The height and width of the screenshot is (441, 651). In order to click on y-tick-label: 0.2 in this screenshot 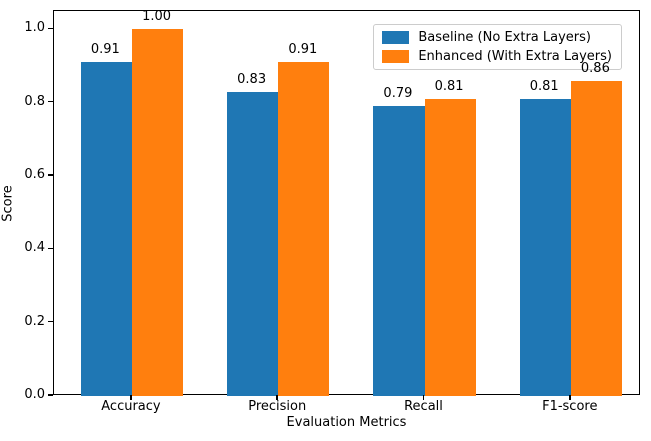, I will do `click(34, 321)`.